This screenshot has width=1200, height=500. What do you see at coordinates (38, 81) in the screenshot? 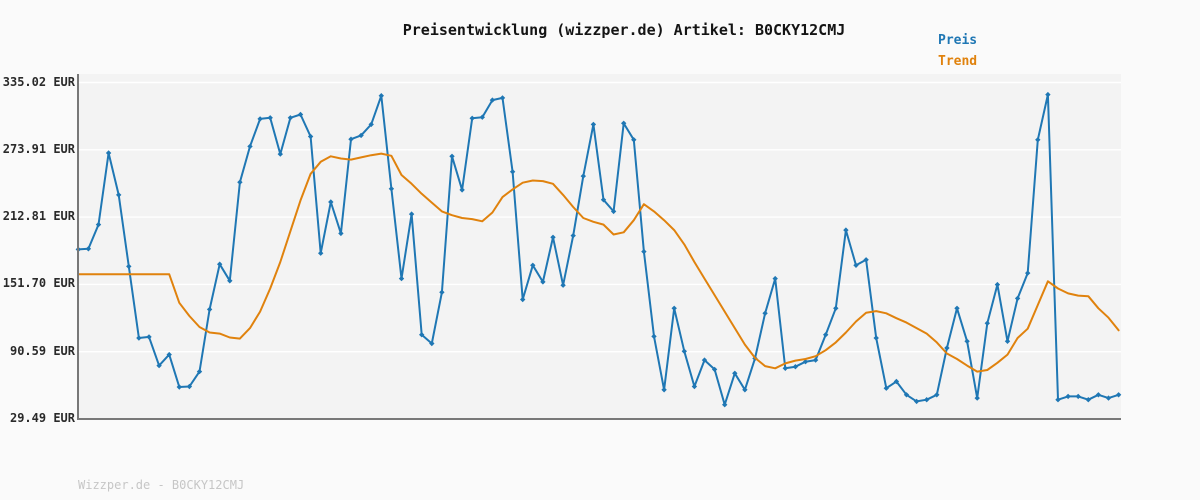
I see `y-tick-label: 335.02 EUR` at bounding box center [38, 81].